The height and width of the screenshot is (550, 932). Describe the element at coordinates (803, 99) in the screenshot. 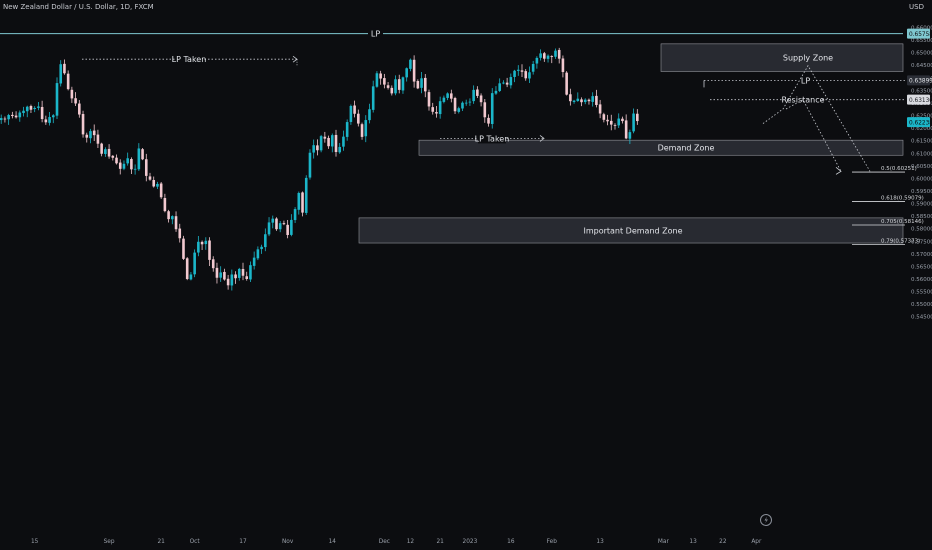

I see `resistance-label-bg` at that location.